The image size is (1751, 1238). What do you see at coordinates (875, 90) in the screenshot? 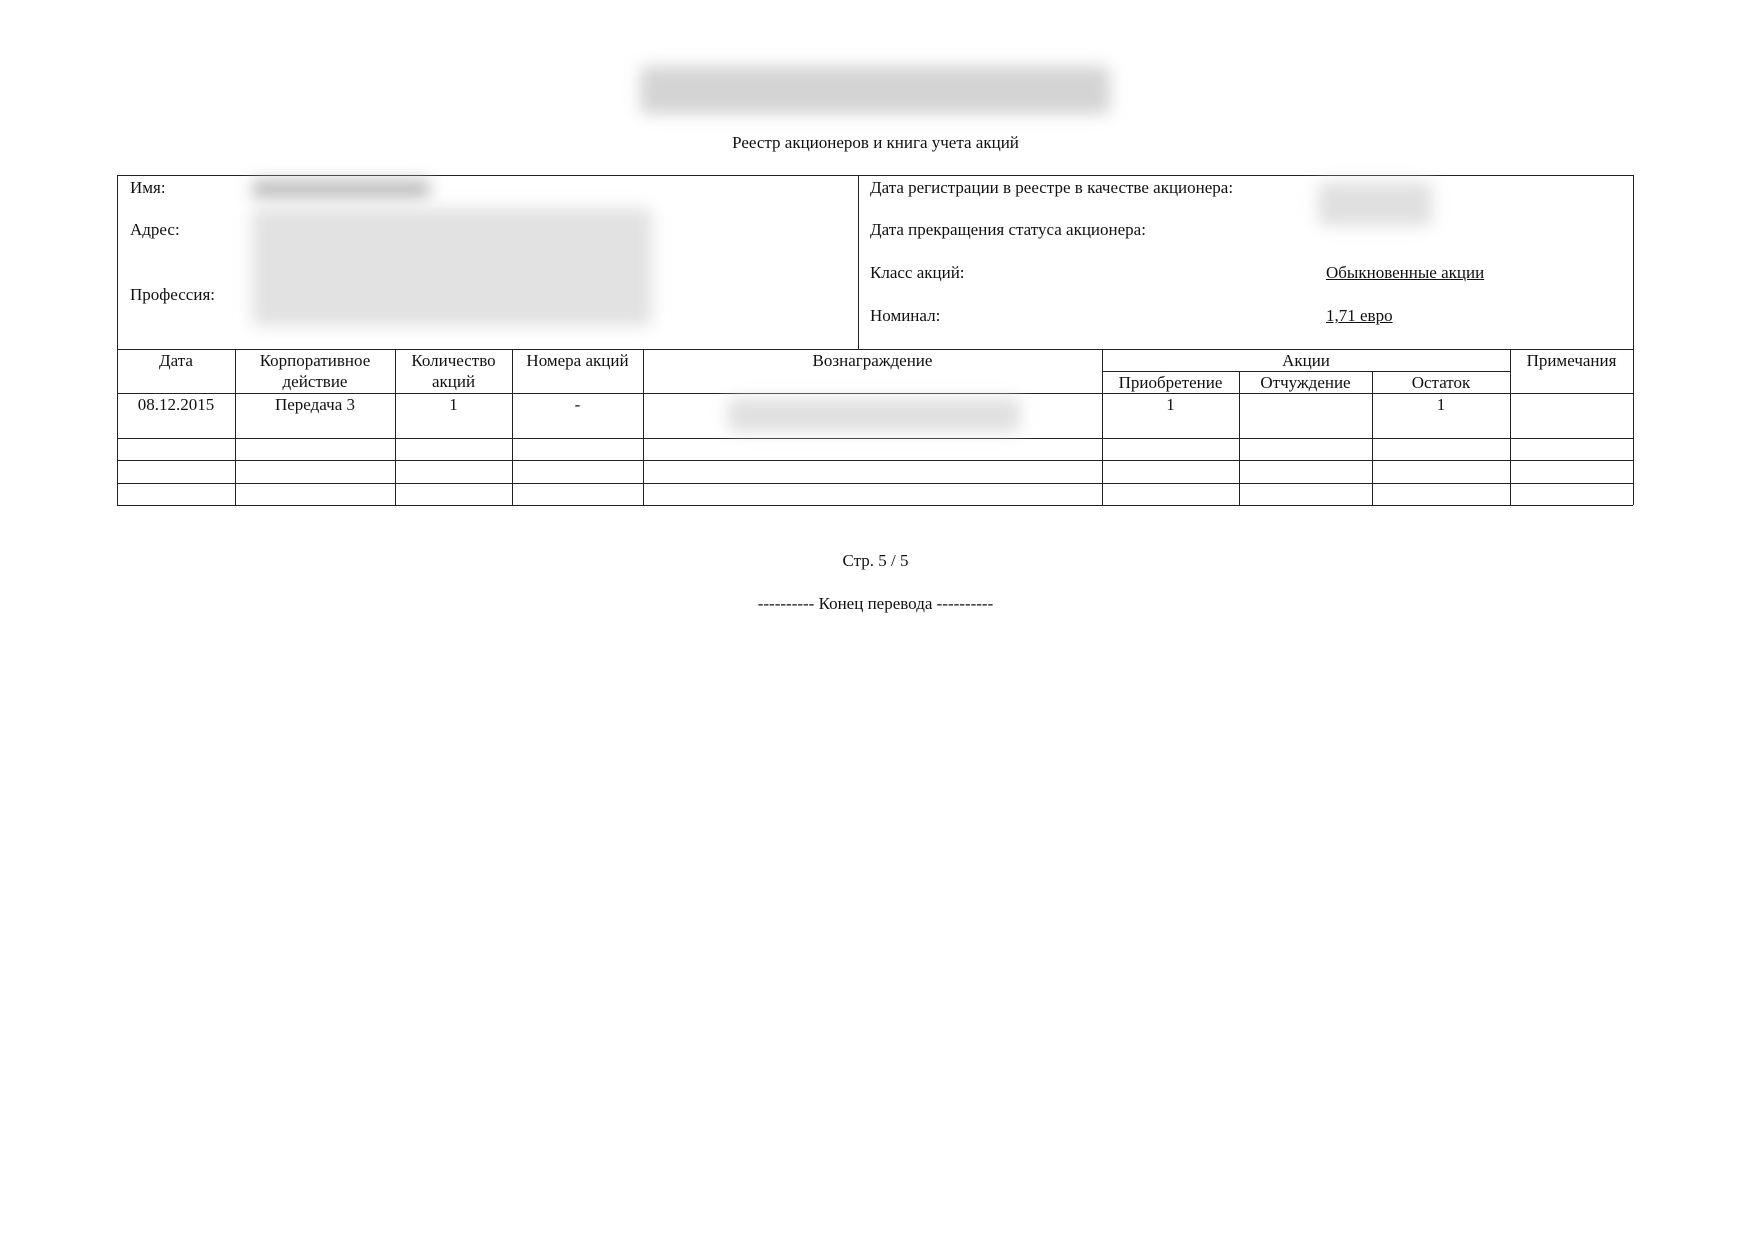
I see `redacted-header` at bounding box center [875, 90].